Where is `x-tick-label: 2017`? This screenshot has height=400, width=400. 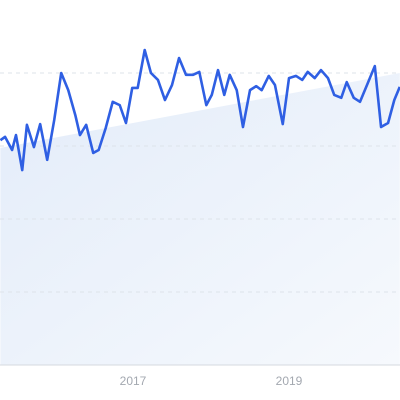
x-tick-label: 2017 is located at coordinates (133, 381).